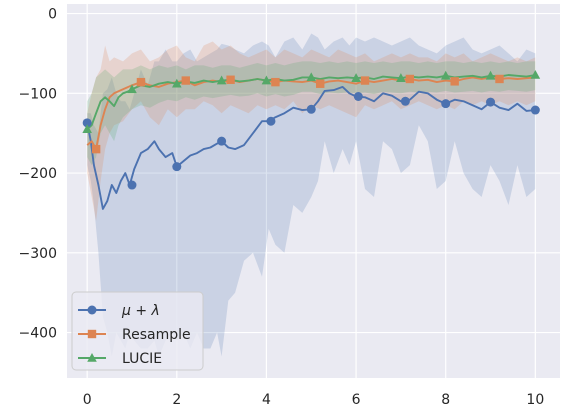  I want to click on y-tick-label: −200, so click(38, 174).